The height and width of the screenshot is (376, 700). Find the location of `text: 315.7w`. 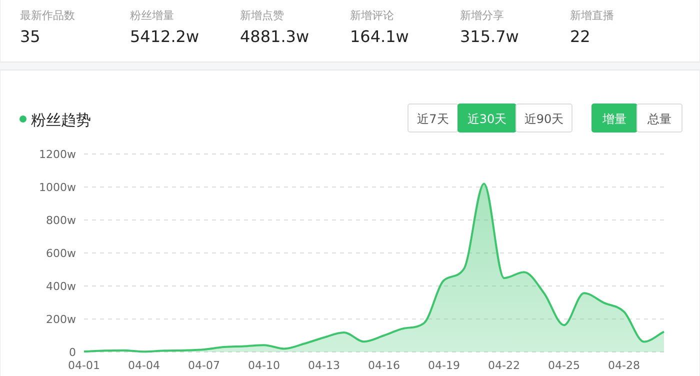

text: 315.7w is located at coordinates (489, 36).